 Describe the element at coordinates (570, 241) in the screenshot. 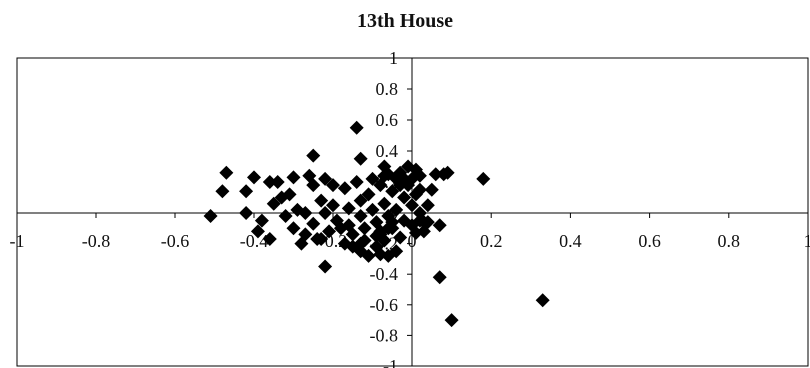

I see `x-tick-label: 0.4` at that location.